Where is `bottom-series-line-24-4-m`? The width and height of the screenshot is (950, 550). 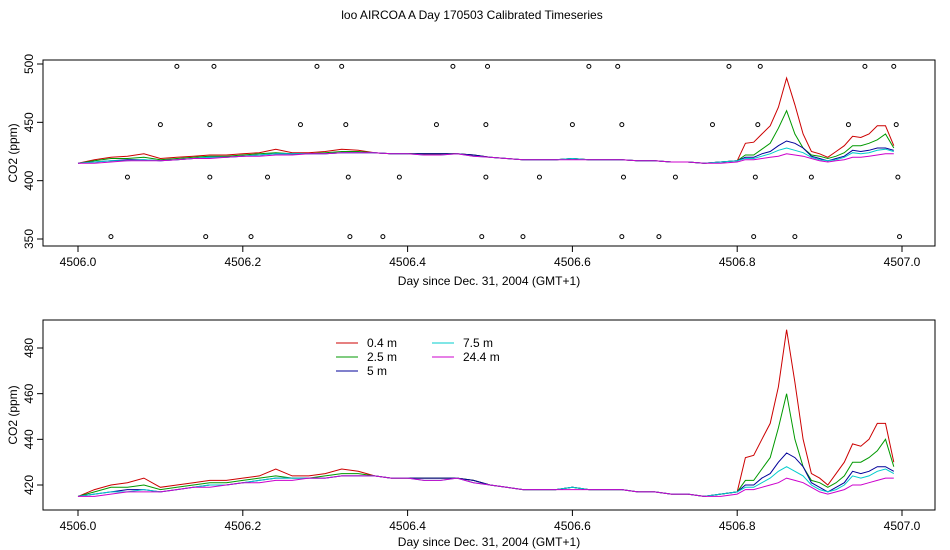
bottom-series-line-24-4-m is located at coordinates (486, 486).